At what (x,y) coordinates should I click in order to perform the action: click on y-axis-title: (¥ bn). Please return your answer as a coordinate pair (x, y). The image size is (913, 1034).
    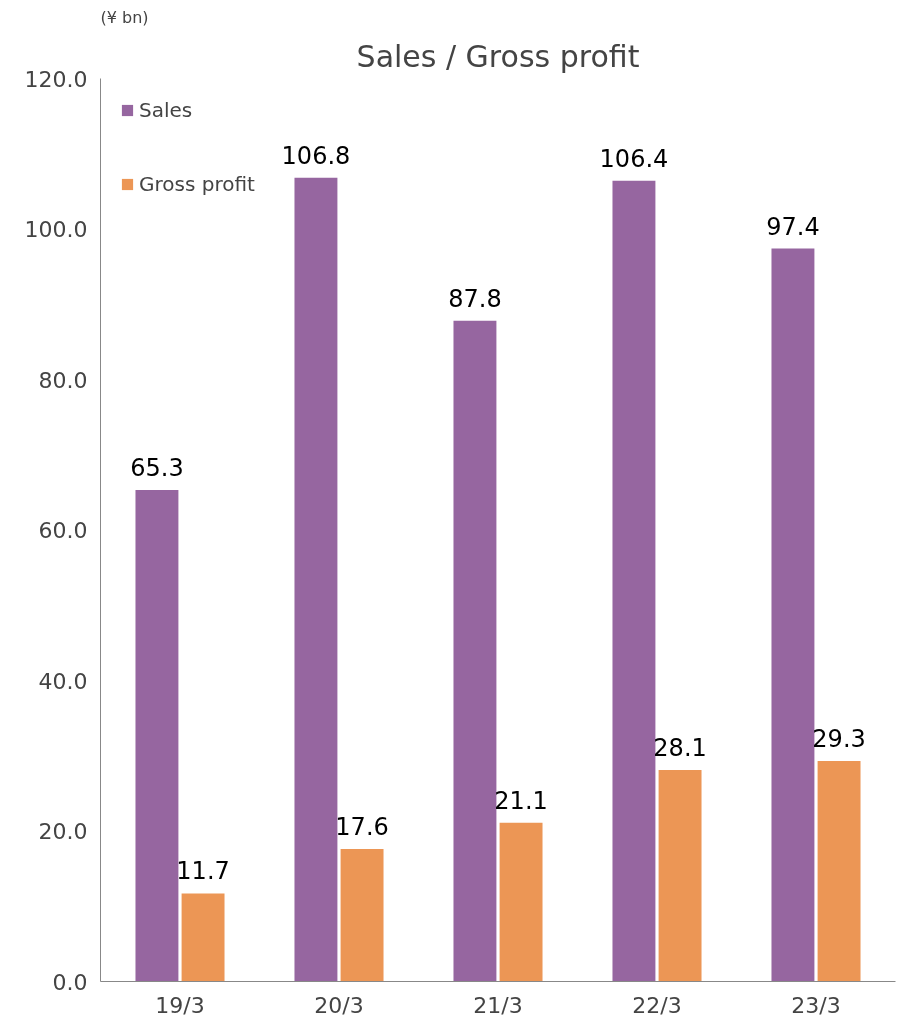
    Looking at the image, I should click on (124, 17).